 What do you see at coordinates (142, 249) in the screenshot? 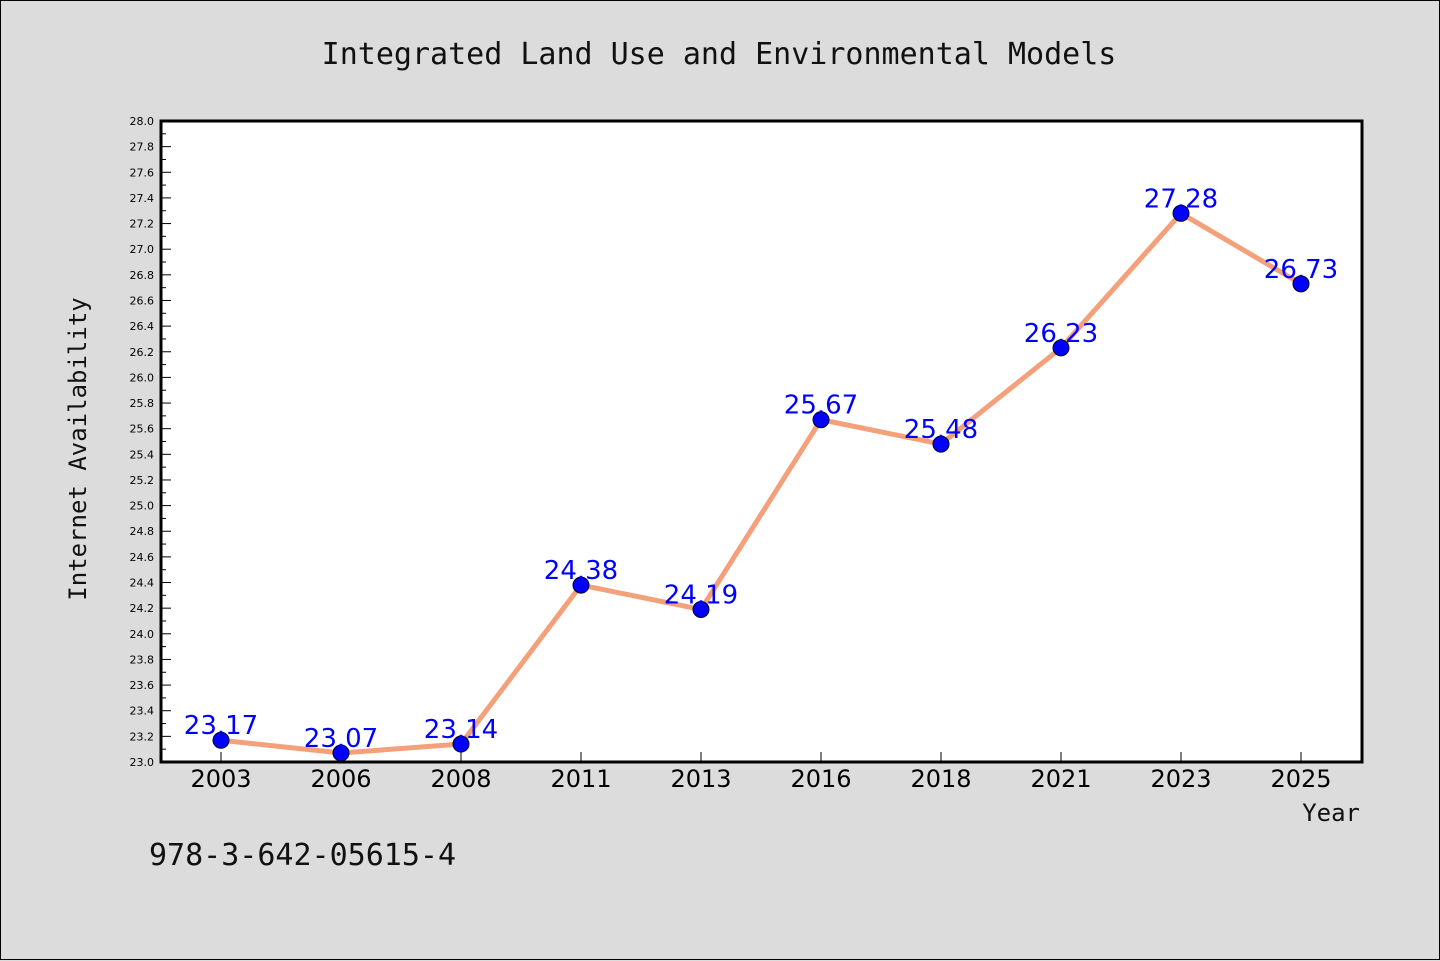
I see `y-tick-label: 27.0` at bounding box center [142, 249].